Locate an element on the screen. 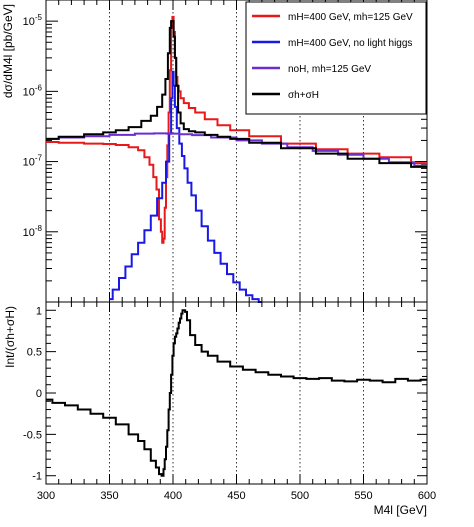  x-tick-label: 300 is located at coordinates (46, 496).